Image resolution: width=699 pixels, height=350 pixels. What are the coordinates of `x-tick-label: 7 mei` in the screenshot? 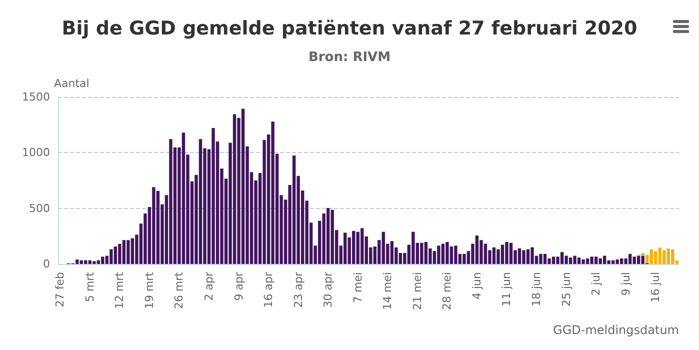 It's located at (357, 288).